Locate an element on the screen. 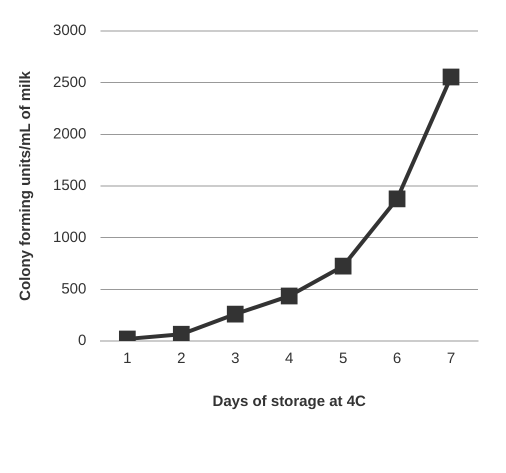 The image size is (506, 473). x-axis-title: Days of storage at 4C is located at coordinates (289, 401).